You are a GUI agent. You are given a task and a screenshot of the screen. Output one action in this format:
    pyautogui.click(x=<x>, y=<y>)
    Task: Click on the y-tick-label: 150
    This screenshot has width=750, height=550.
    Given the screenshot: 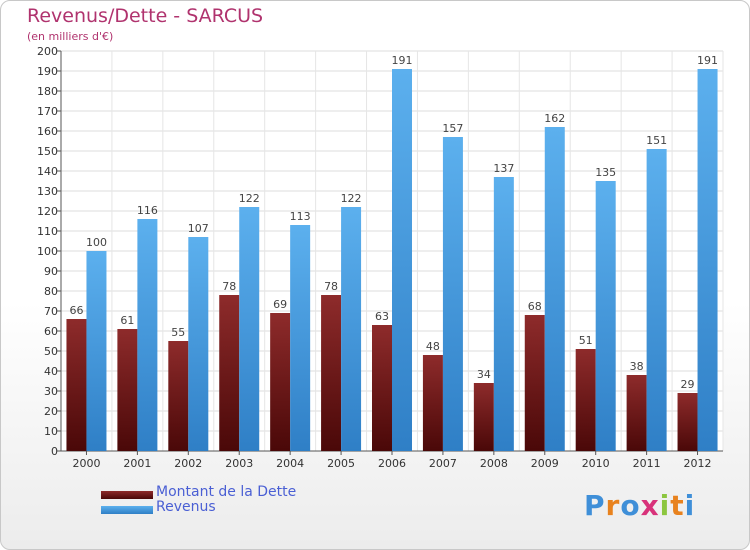 What is the action you would take?
    pyautogui.click(x=47, y=151)
    